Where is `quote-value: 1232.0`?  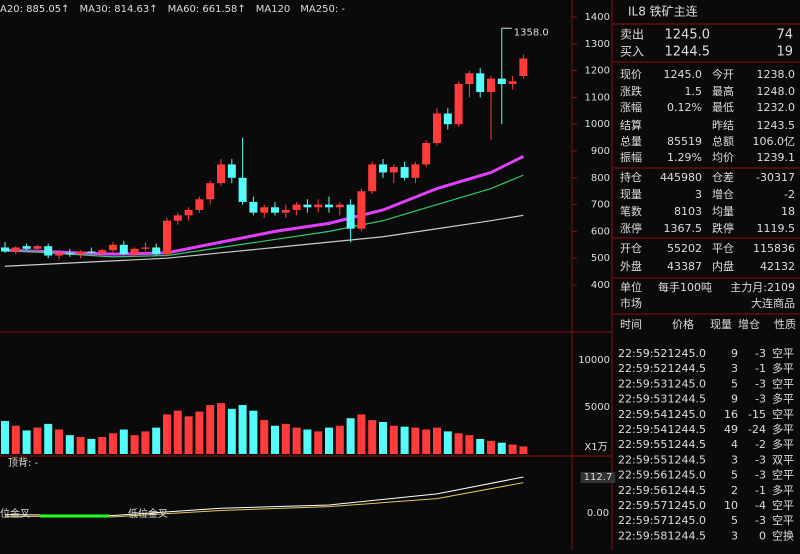
quote-value: 1232.0 is located at coordinates (776, 107).